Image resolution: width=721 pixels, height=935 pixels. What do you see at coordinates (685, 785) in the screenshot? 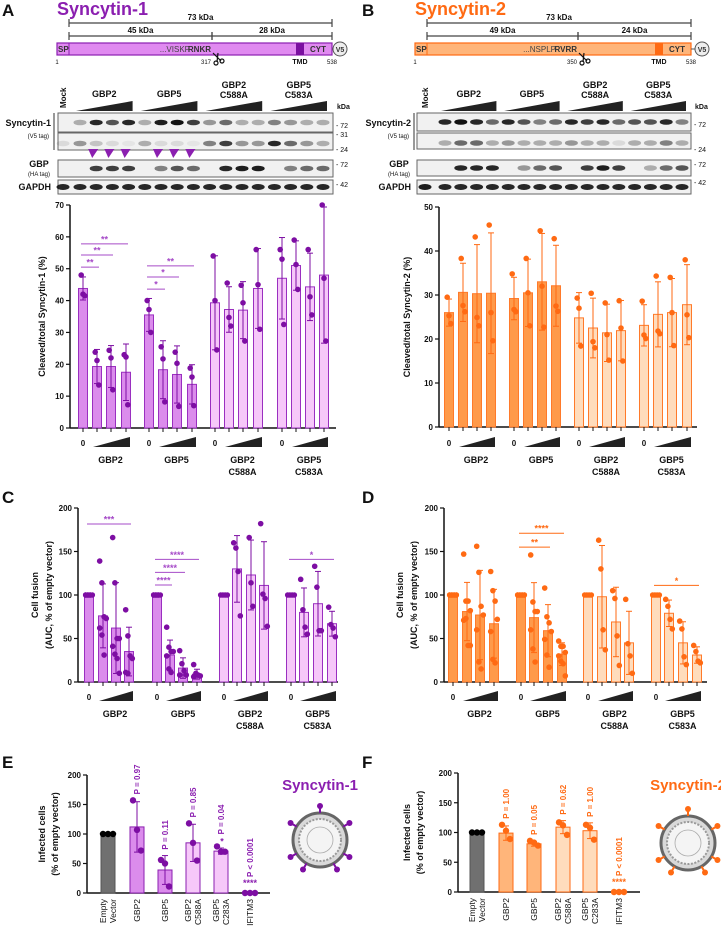
I see `molecule-label: Syncytin-2` at bounding box center [685, 785].